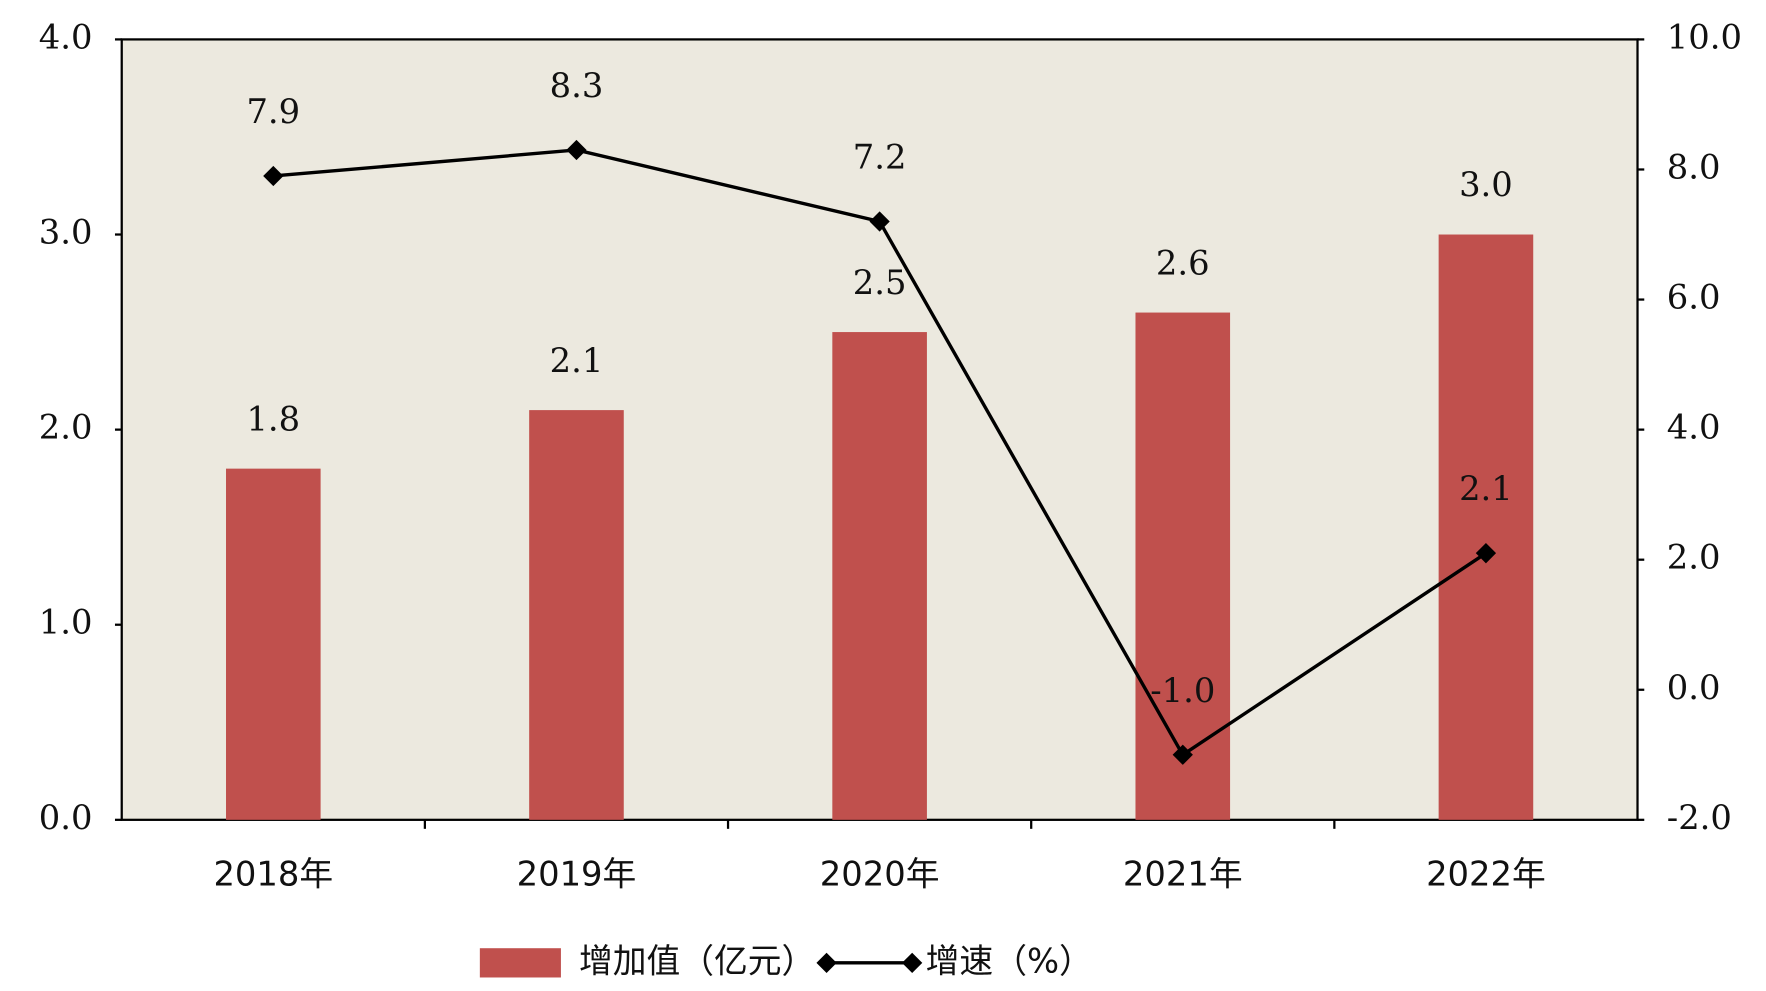 The image size is (1766, 991). I want to click on line-value-label: 7.9, so click(273, 111).